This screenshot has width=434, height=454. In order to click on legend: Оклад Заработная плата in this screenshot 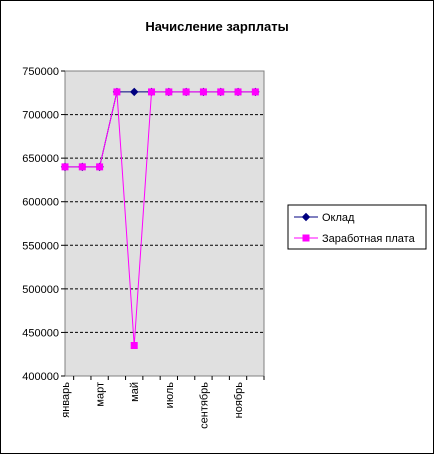, I will do `click(357, 227)`.